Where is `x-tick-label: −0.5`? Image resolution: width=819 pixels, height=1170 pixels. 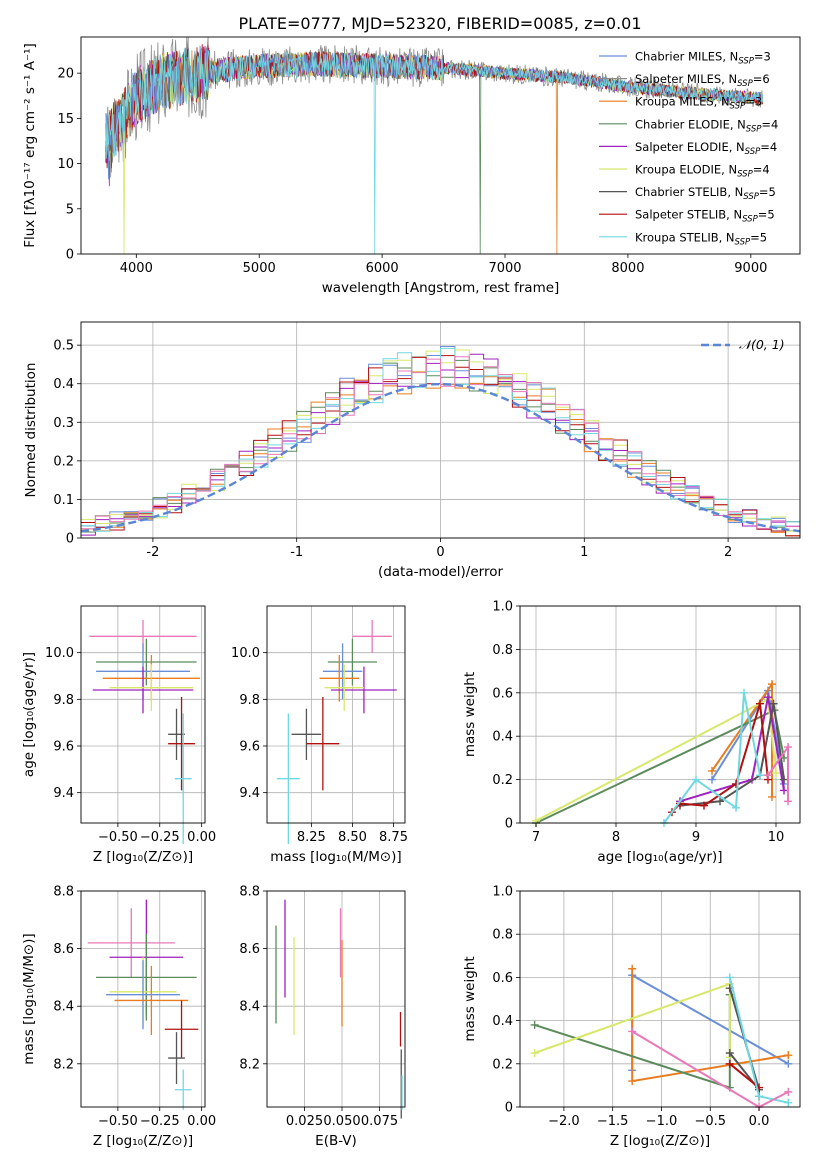
x-tick-label: −0.5 is located at coordinates (710, 1121).